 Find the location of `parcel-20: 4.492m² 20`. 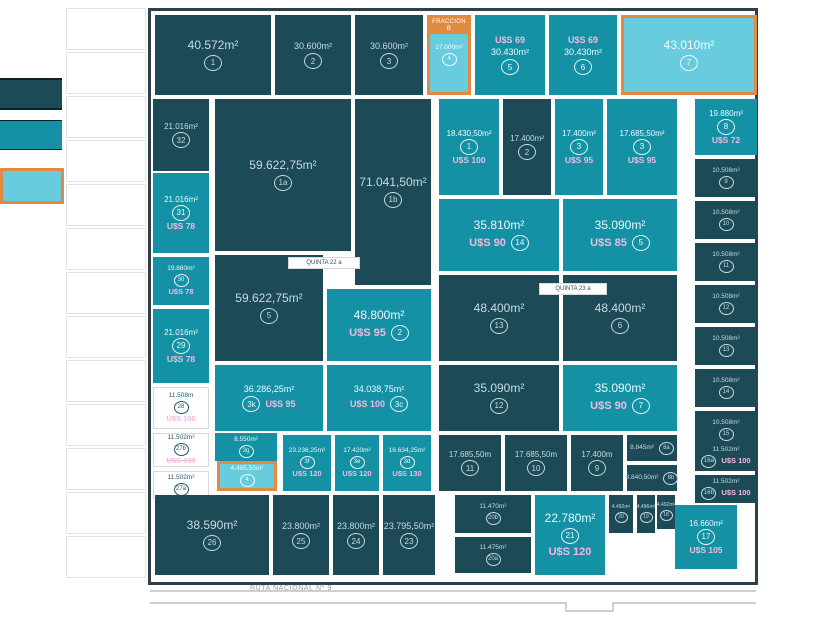

parcel-20: 4.492m² 20 is located at coordinates (621, 514).